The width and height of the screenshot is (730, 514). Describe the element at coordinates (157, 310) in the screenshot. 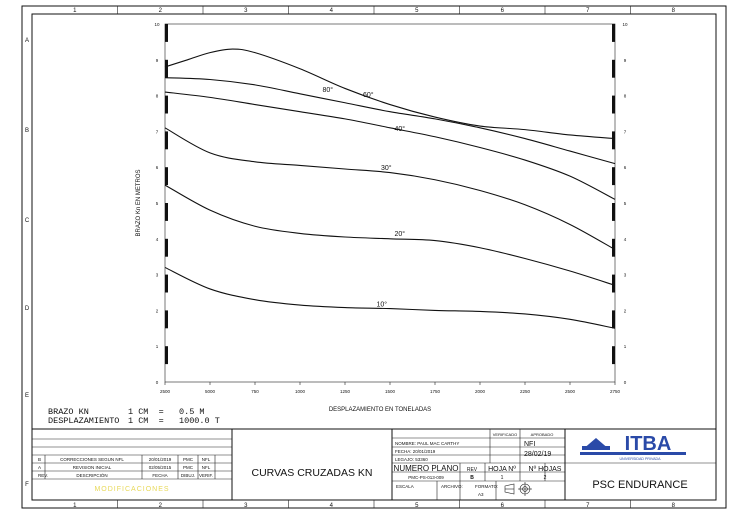

I see `y-tick-label: 2` at that location.